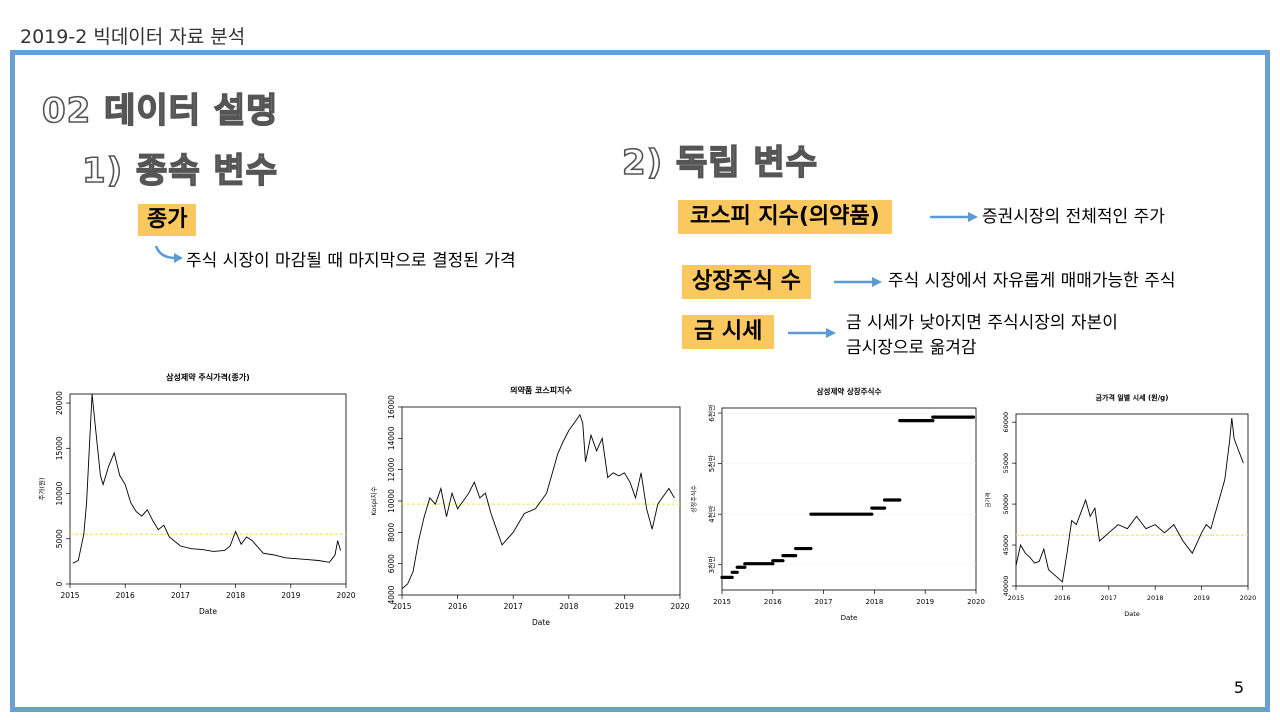  What do you see at coordinates (1006, 586) in the screenshot?
I see `y-tick-label: 40000` at bounding box center [1006, 586].